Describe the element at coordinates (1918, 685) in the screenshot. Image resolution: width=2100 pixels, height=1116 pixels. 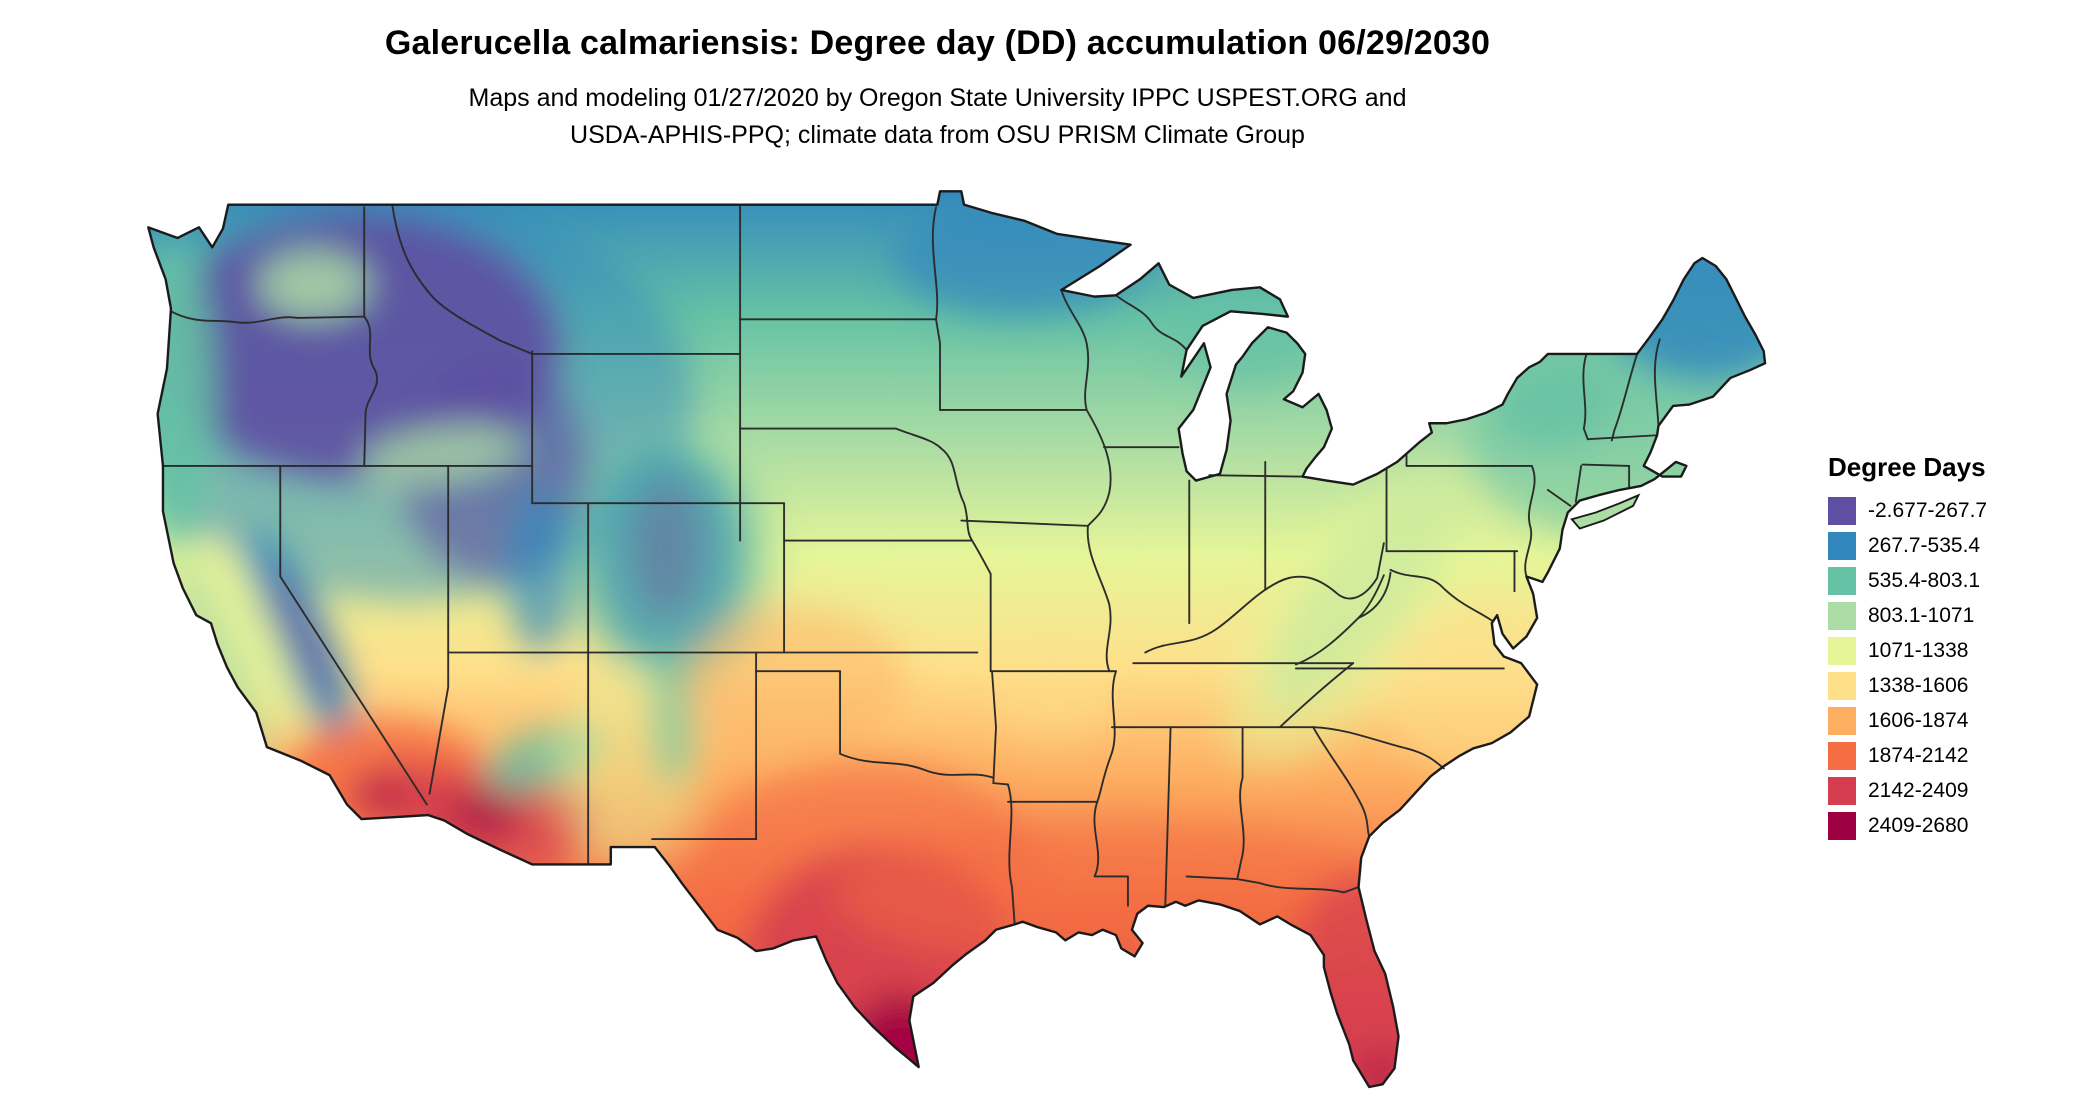
I see `legend-label: 1338-1606` at that location.